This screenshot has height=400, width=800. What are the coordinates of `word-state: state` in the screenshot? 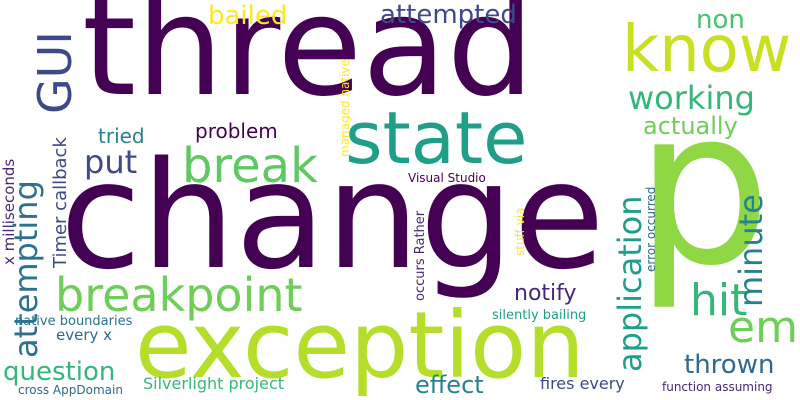 It's located at (436, 138).